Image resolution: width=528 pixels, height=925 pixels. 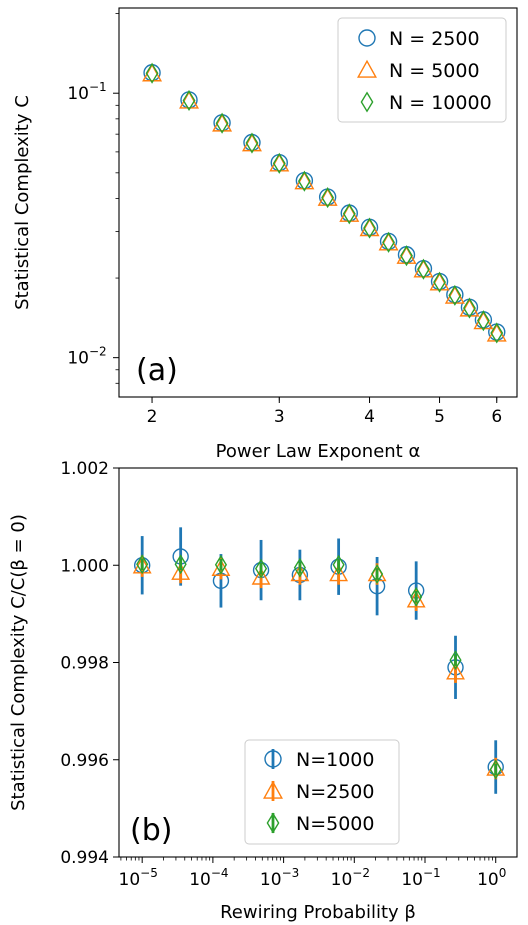 What do you see at coordinates (151, 830) in the screenshot?
I see `panel-label: (b)` at bounding box center [151, 830].